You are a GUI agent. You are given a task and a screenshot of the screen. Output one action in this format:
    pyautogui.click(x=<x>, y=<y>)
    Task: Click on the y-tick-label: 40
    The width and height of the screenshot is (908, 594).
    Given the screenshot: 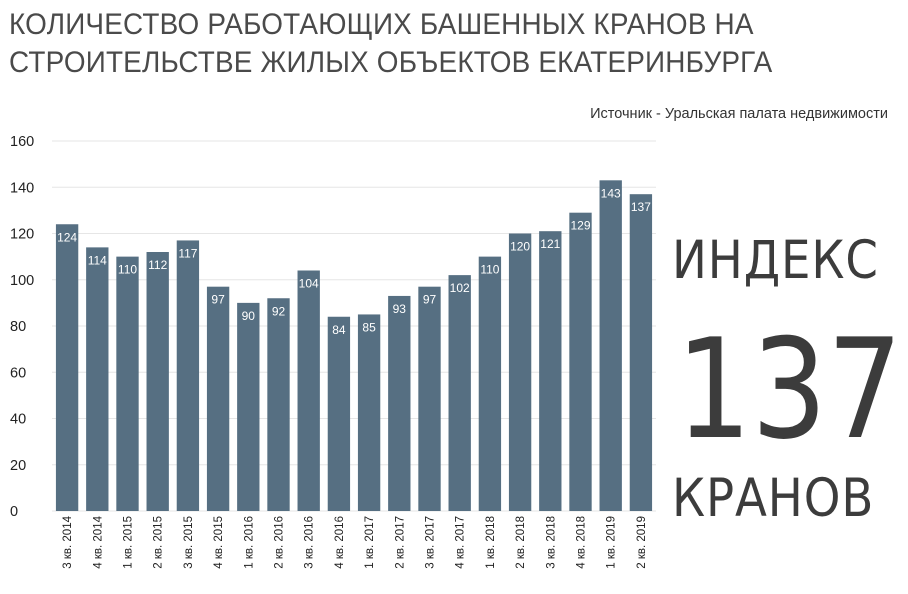 What is the action you would take?
    pyautogui.click(x=18, y=420)
    